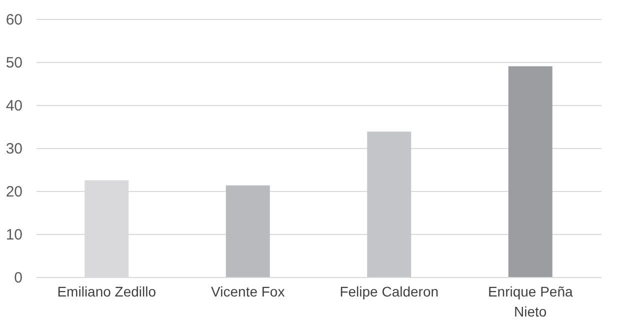 The height and width of the screenshot is (335, 626). I want to click on y-tick-label: 20, so click(14, 192).